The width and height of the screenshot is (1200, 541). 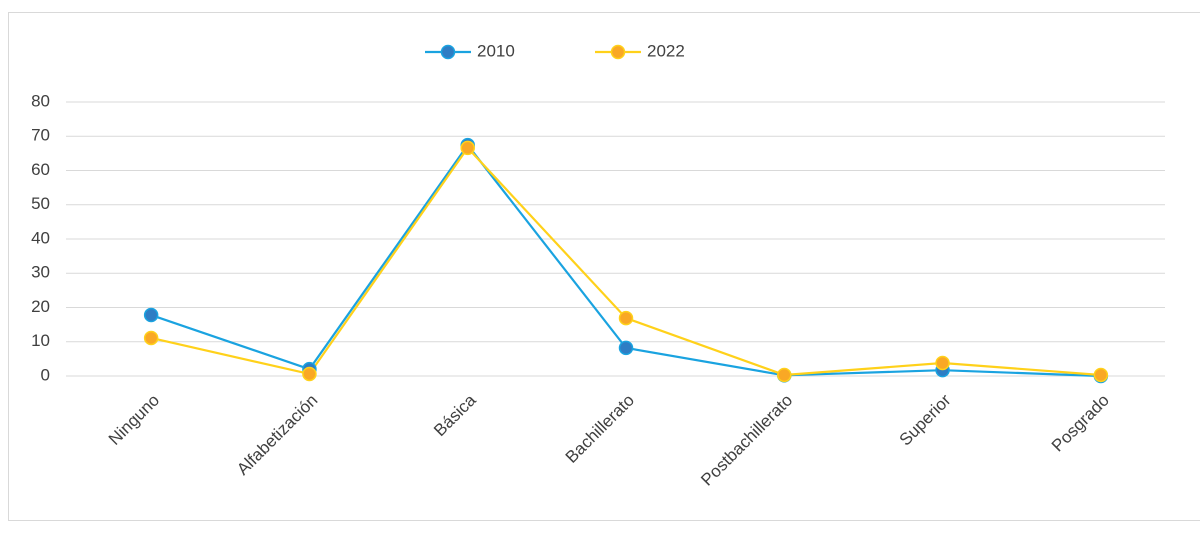 What do you see at coordinates (666, 50) in the screenshot?
I see `legend-label: 2022` at bounding box center [666, 50].